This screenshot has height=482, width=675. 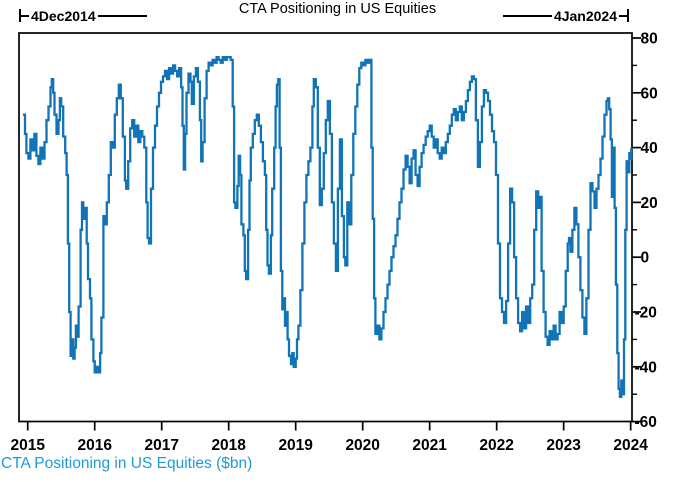 I want to click on start-date-label: 4Dec2014, so click(x=63, y=15).